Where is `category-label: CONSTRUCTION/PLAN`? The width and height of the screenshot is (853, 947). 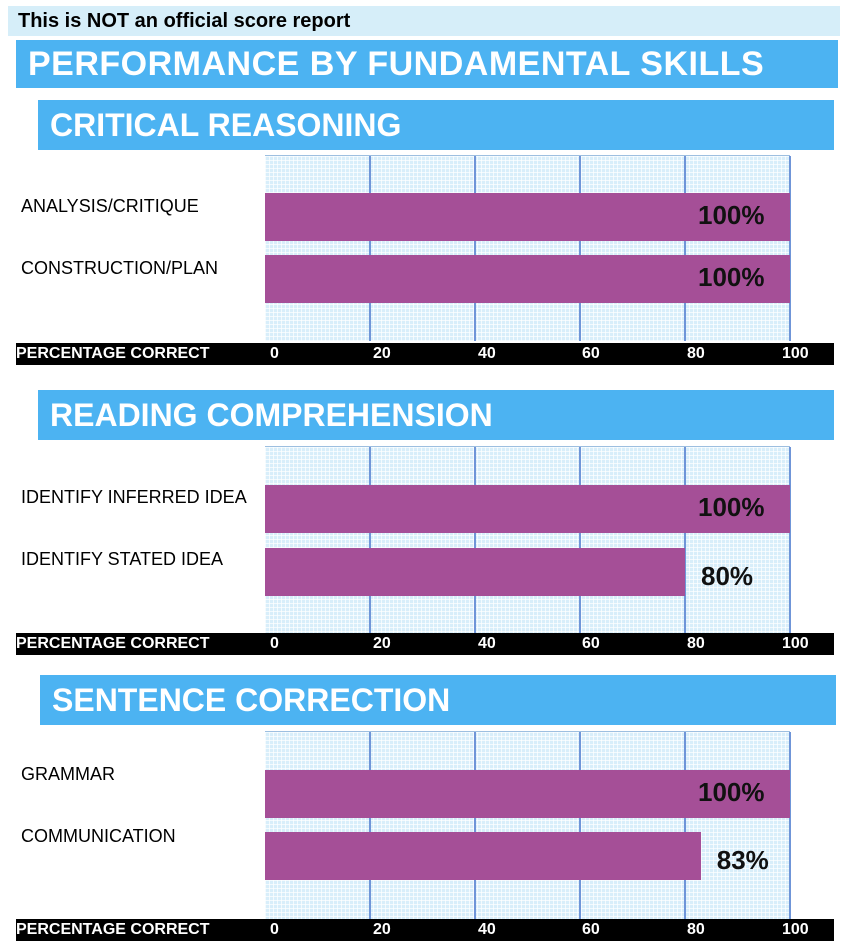 category-label: CONSTRUCTION/PLAN is located at coordinates (120, 268).